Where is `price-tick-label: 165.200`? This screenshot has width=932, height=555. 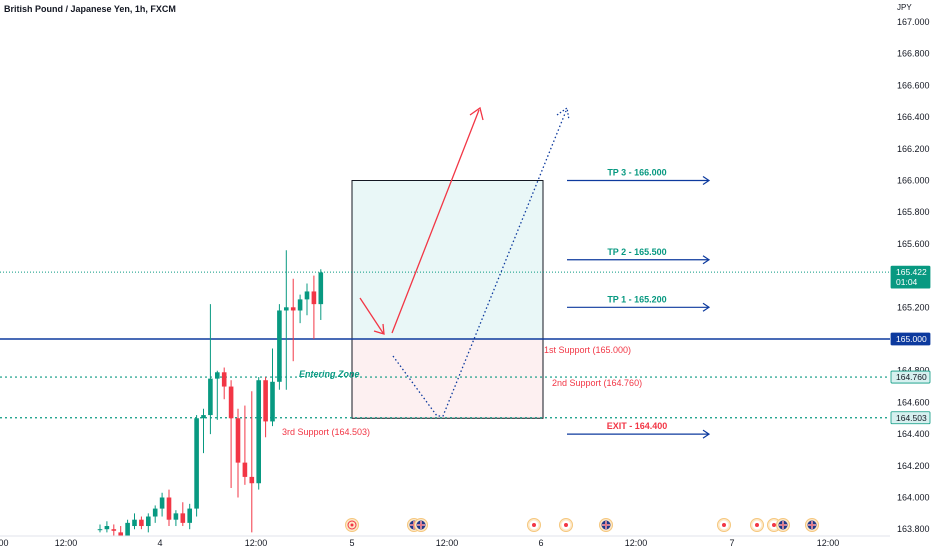
price-tick-label: 165.200 is located at coordinates (913, 307).